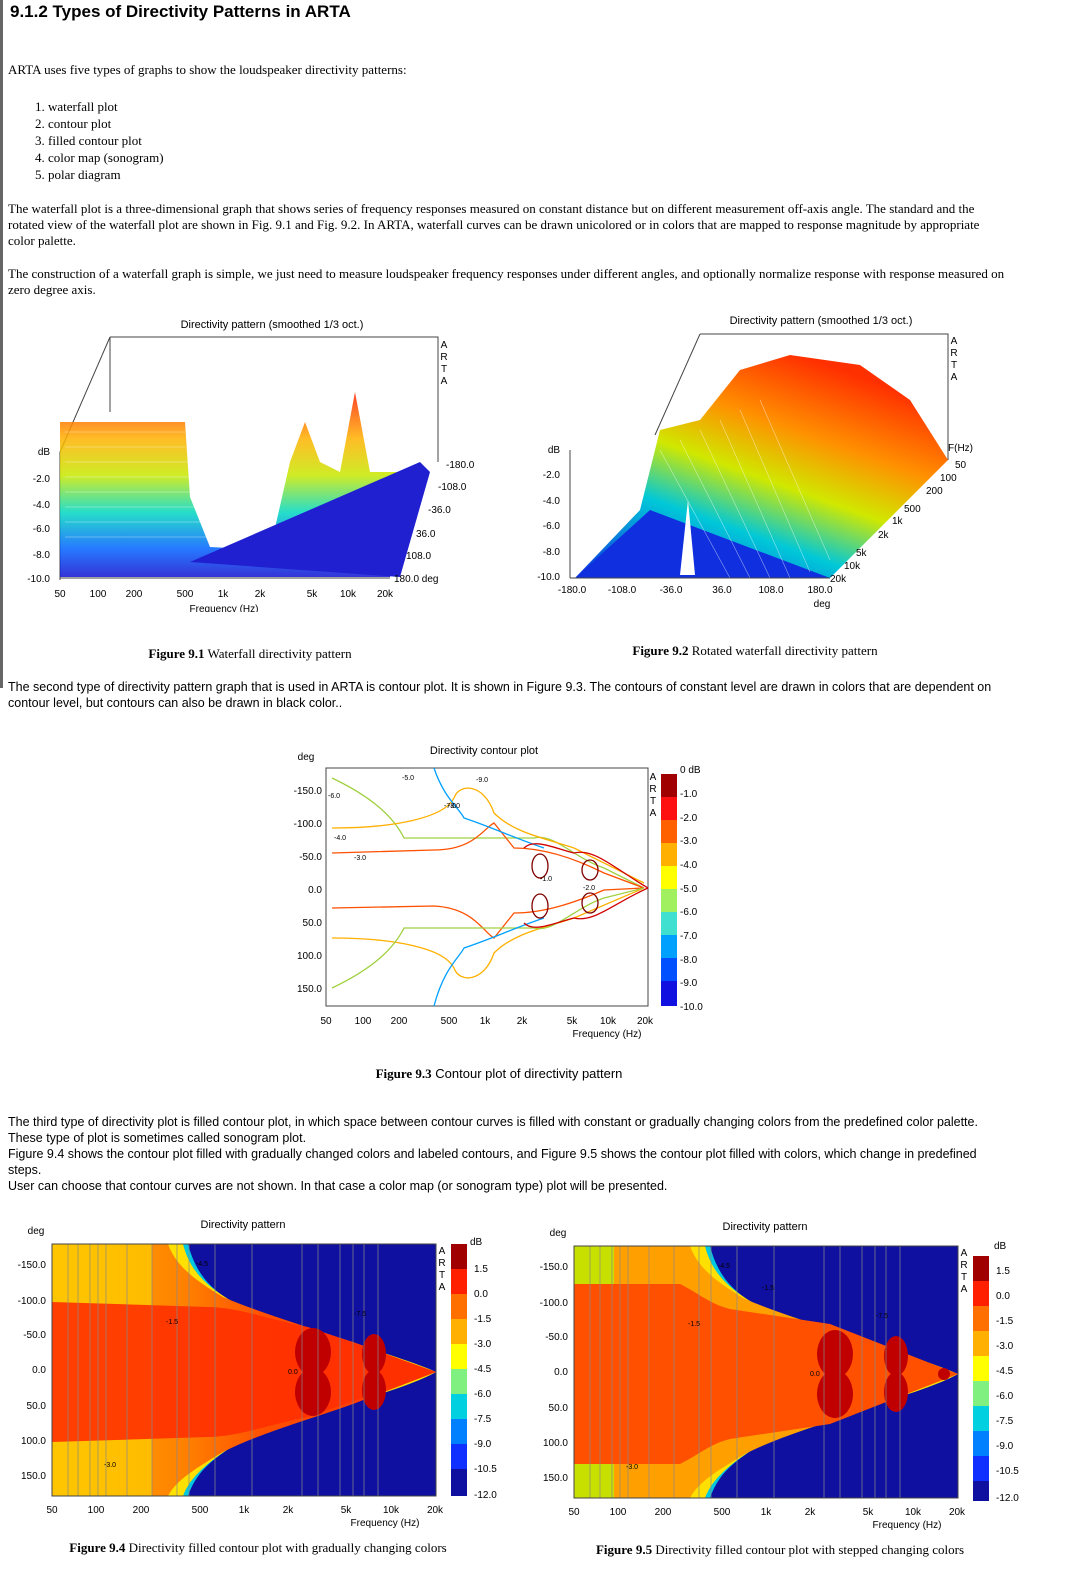 This screenshot has height=1590, width=1073. What do you see at coordinates (418, 556) in the screenshot?
I see `tick-label: 108.0` at bounding box center [418, 556].